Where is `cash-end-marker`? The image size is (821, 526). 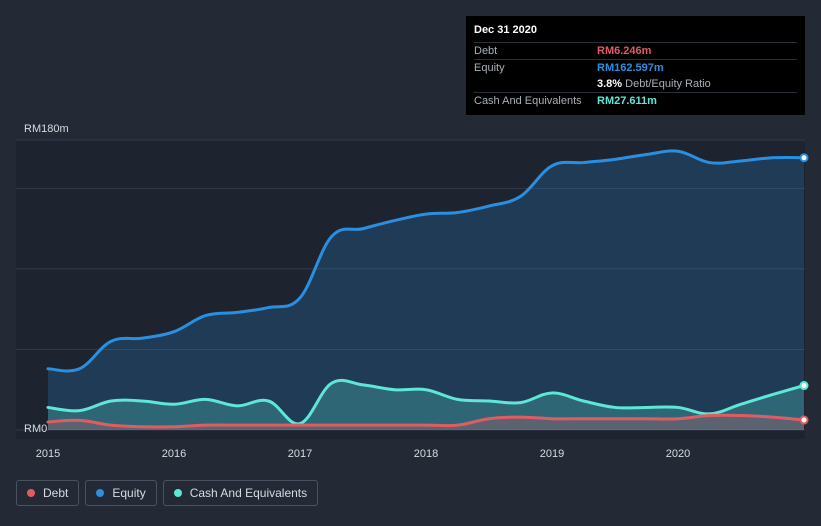
cash-end-marker is located at coordinates (804, 386).